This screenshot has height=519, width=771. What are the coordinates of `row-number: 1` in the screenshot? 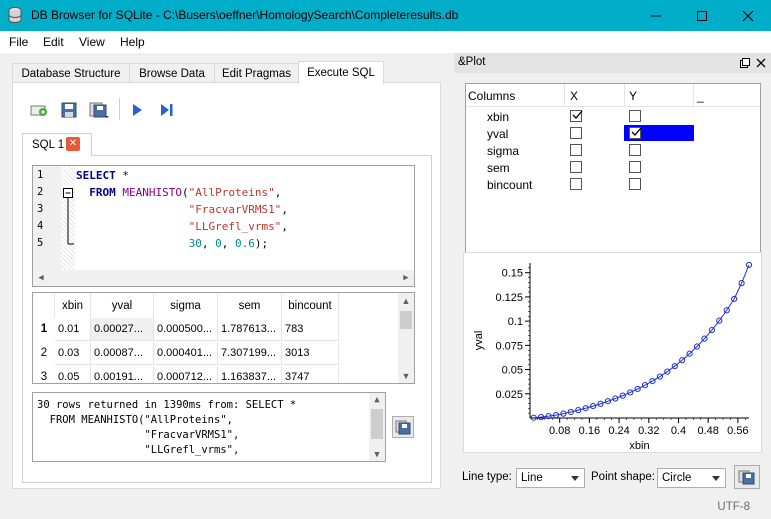 It's located at (44, 329).